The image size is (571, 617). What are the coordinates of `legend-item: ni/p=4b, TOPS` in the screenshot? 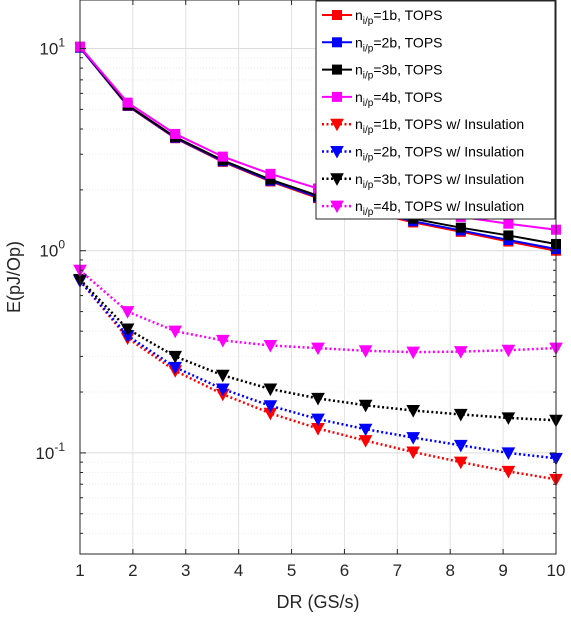 It's located at (382, 99).